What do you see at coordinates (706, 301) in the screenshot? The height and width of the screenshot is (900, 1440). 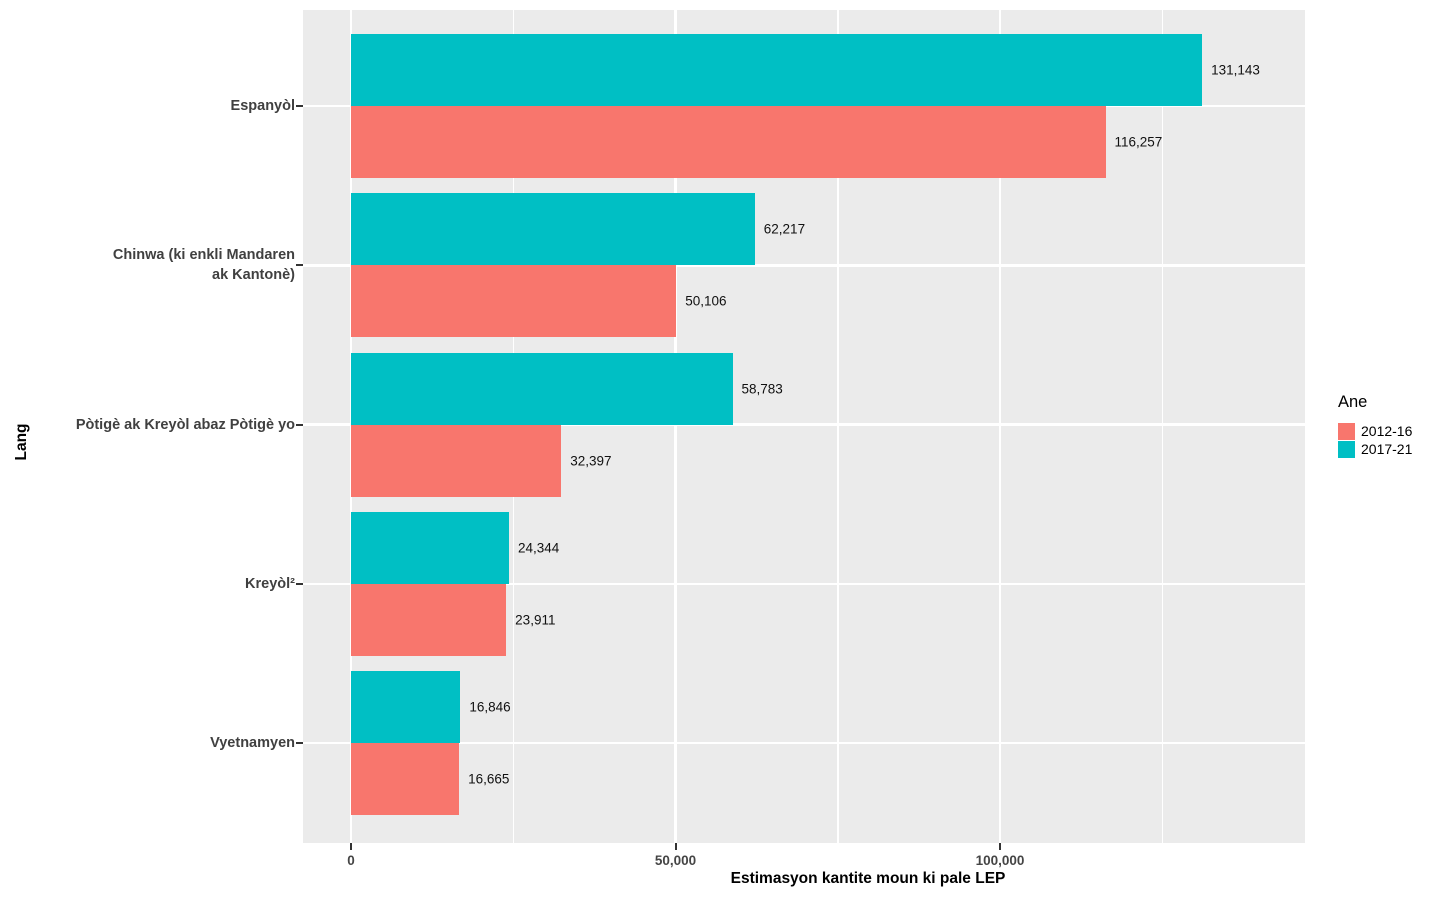 I see `bar-value-label: 50,106` at bounding box center [706, 301].